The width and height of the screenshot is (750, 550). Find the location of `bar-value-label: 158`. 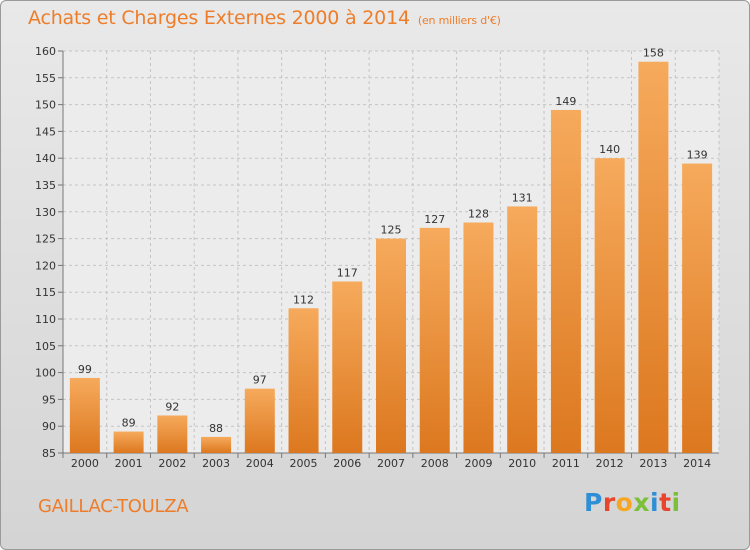

bar-value-label: 158 is located at coordinates (653, 53).